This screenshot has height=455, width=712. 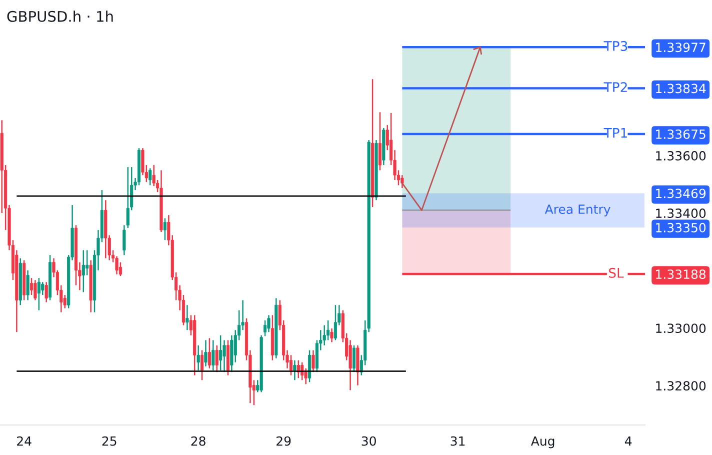 What do you see at coordinates (615, 87) in the screenshot?
I see `ref-line-label: TP2` at bounding box center [615, 87].